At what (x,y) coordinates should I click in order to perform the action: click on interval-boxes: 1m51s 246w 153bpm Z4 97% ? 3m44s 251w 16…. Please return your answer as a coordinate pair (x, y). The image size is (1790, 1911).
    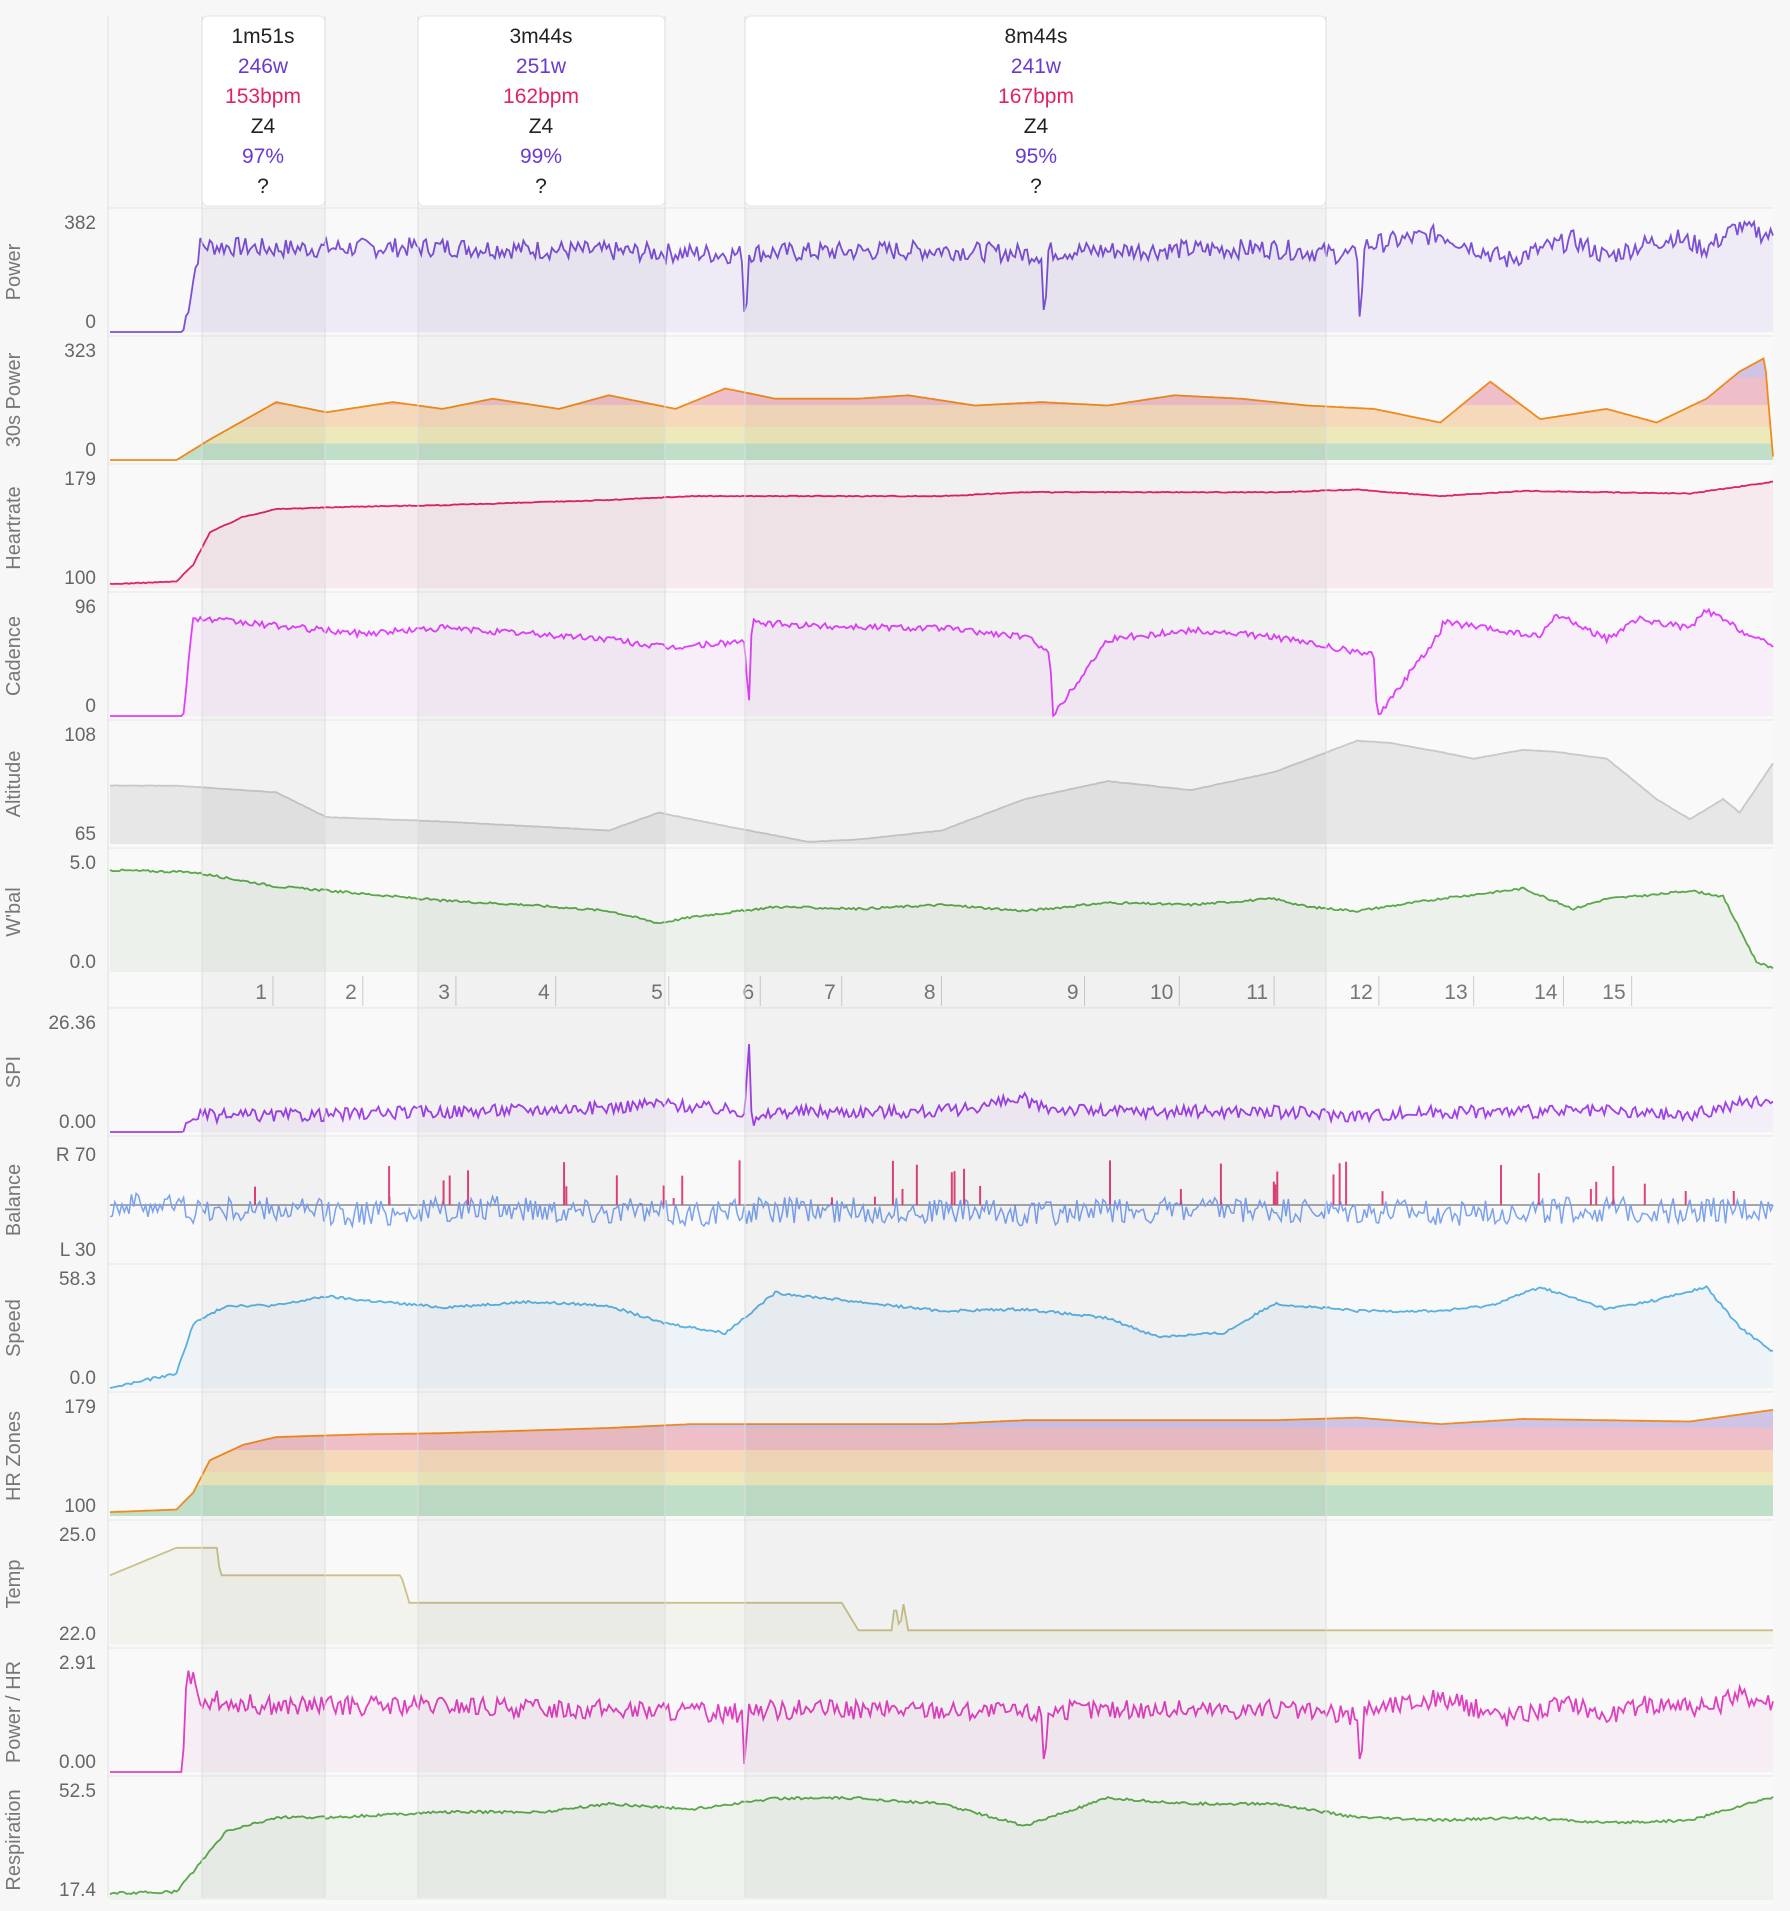
    Looking at the image, I should click on (764, 111).